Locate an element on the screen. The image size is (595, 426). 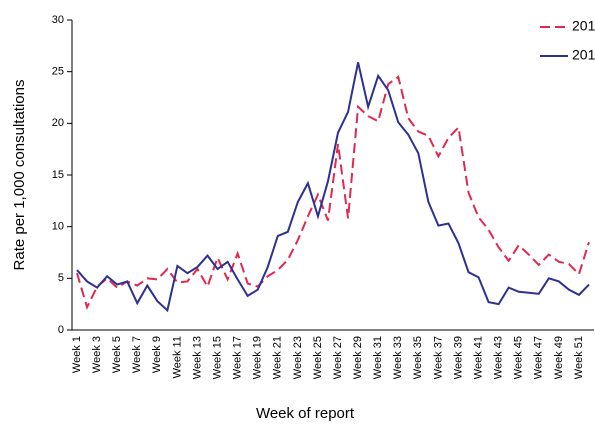
x-tick-label: Week 45 is located at coordinates (519, 357).